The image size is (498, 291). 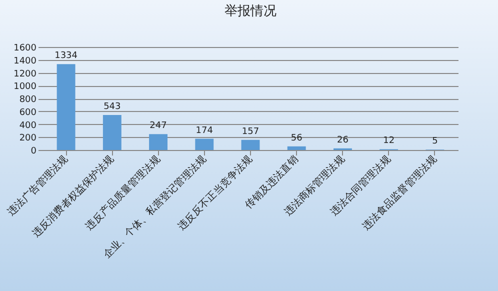 I want to click on data-label: 56, so click(x=296, y=138).